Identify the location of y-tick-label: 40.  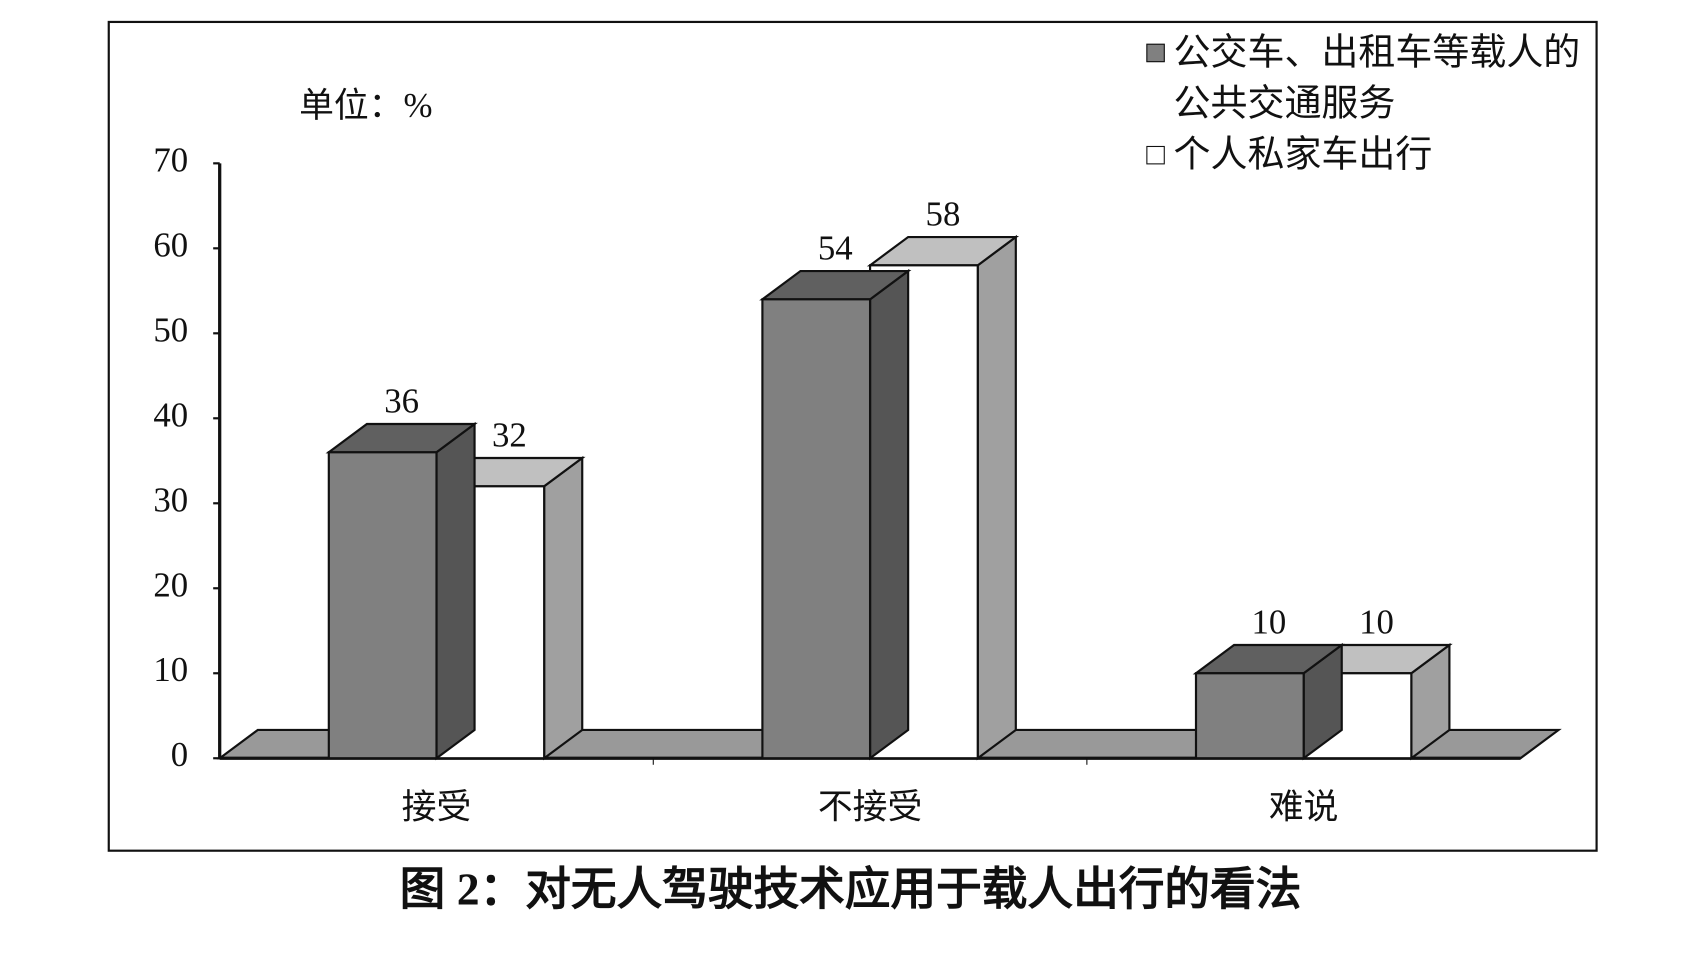
(170, 414).